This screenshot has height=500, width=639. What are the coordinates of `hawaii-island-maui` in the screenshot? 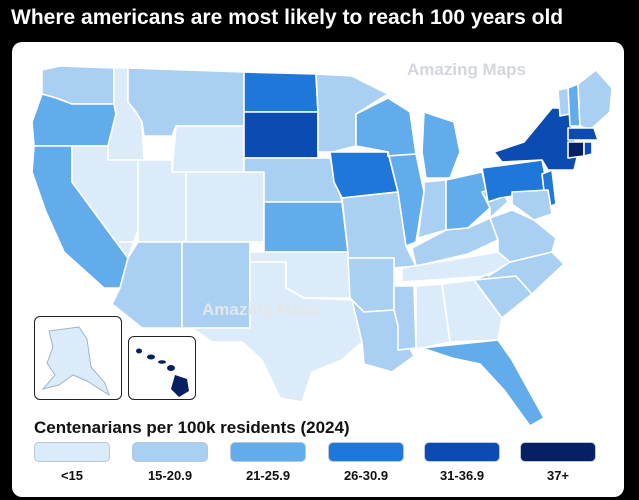 It's located at (171, 368).